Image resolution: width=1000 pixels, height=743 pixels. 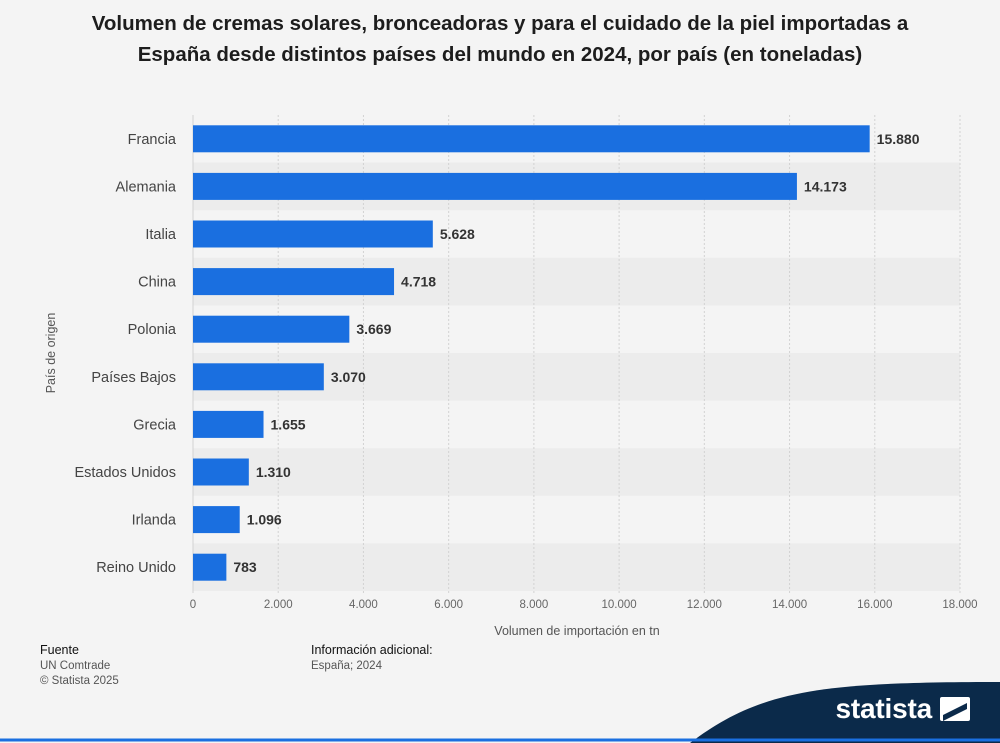 What do you see at coordinates (288, 424) in the screenshot?
I see `value-label: 1.655` at bounding box center [288, 424].